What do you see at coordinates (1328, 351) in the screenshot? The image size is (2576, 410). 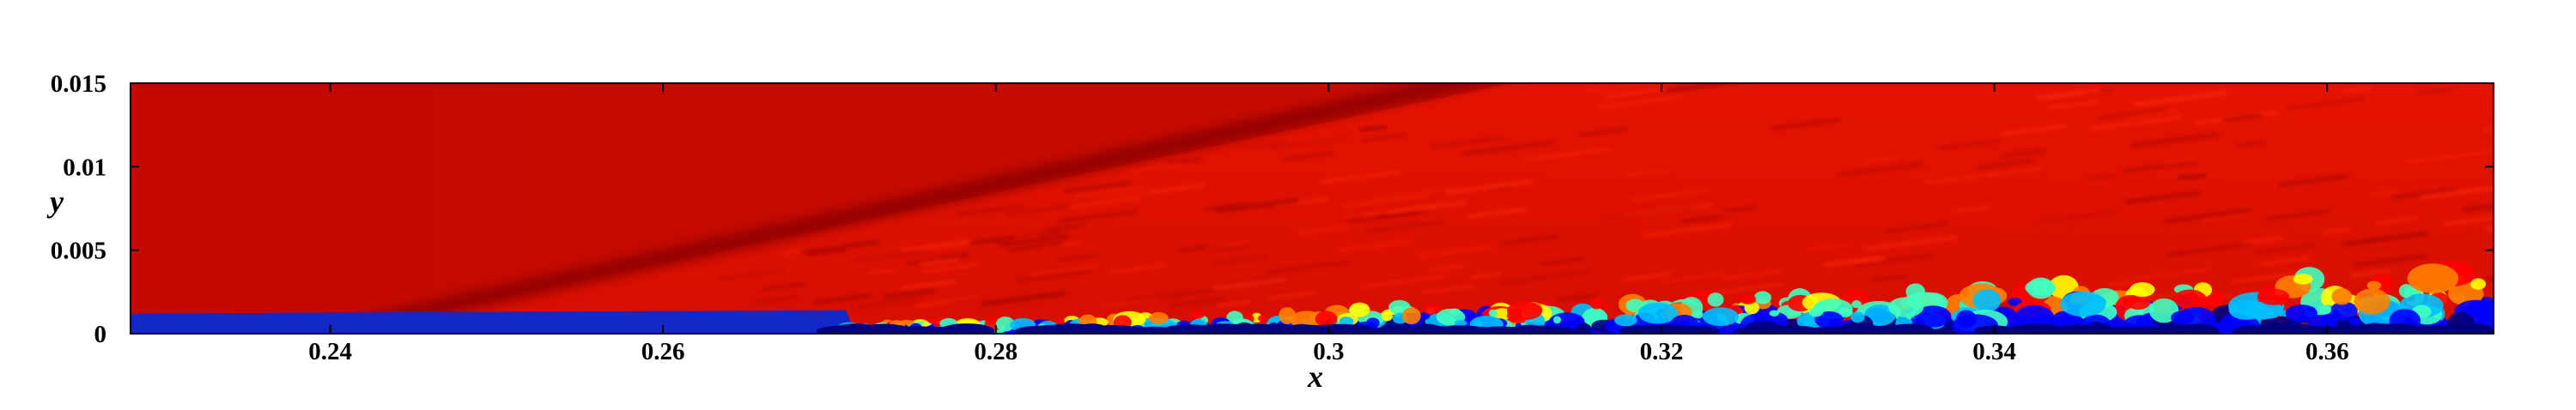 I see `x-tick-label: 0.3` at bounding box center [1328, 351].